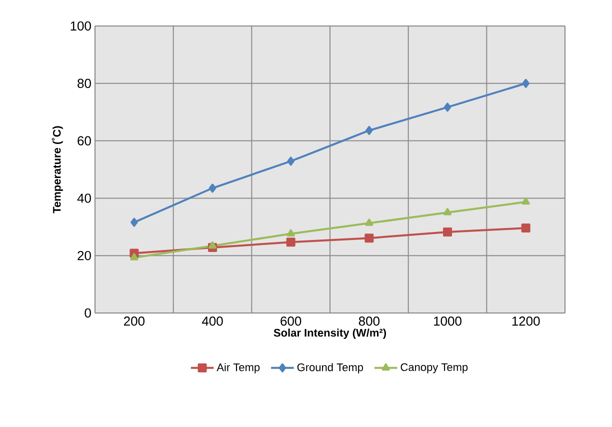 Image resolution: width=612 pixels, height=427 pixels. I want to click on y-tick-label: 60, so click(84, 141).